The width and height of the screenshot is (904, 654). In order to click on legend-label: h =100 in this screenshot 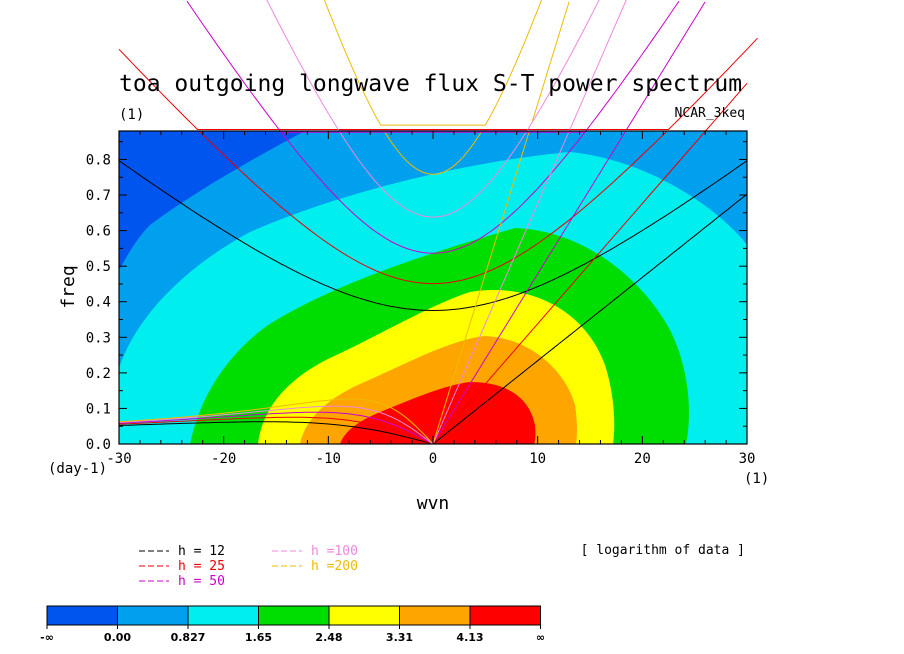, I will do `click(334, 551)`.